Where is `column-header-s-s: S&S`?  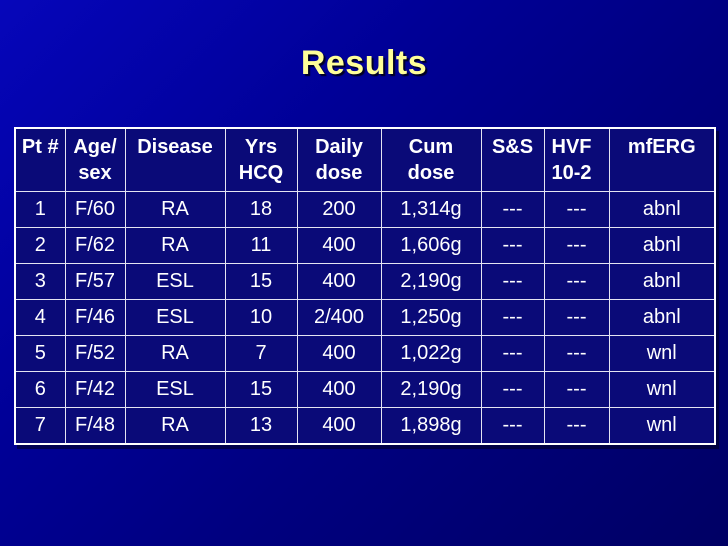 column-header-s-s: S&S is located at coordinates (512, 159).